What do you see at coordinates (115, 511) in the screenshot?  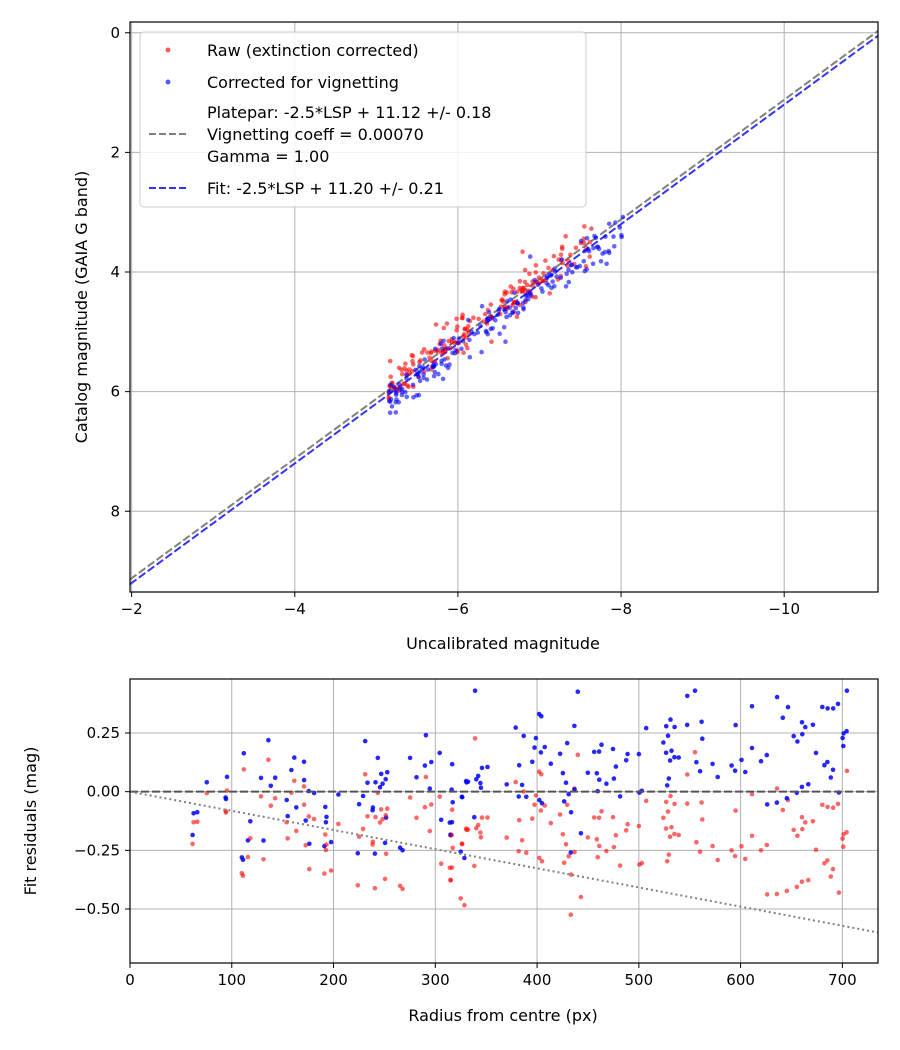 I see `top-y-tick-label: 8` at bounding box center [115, 511].